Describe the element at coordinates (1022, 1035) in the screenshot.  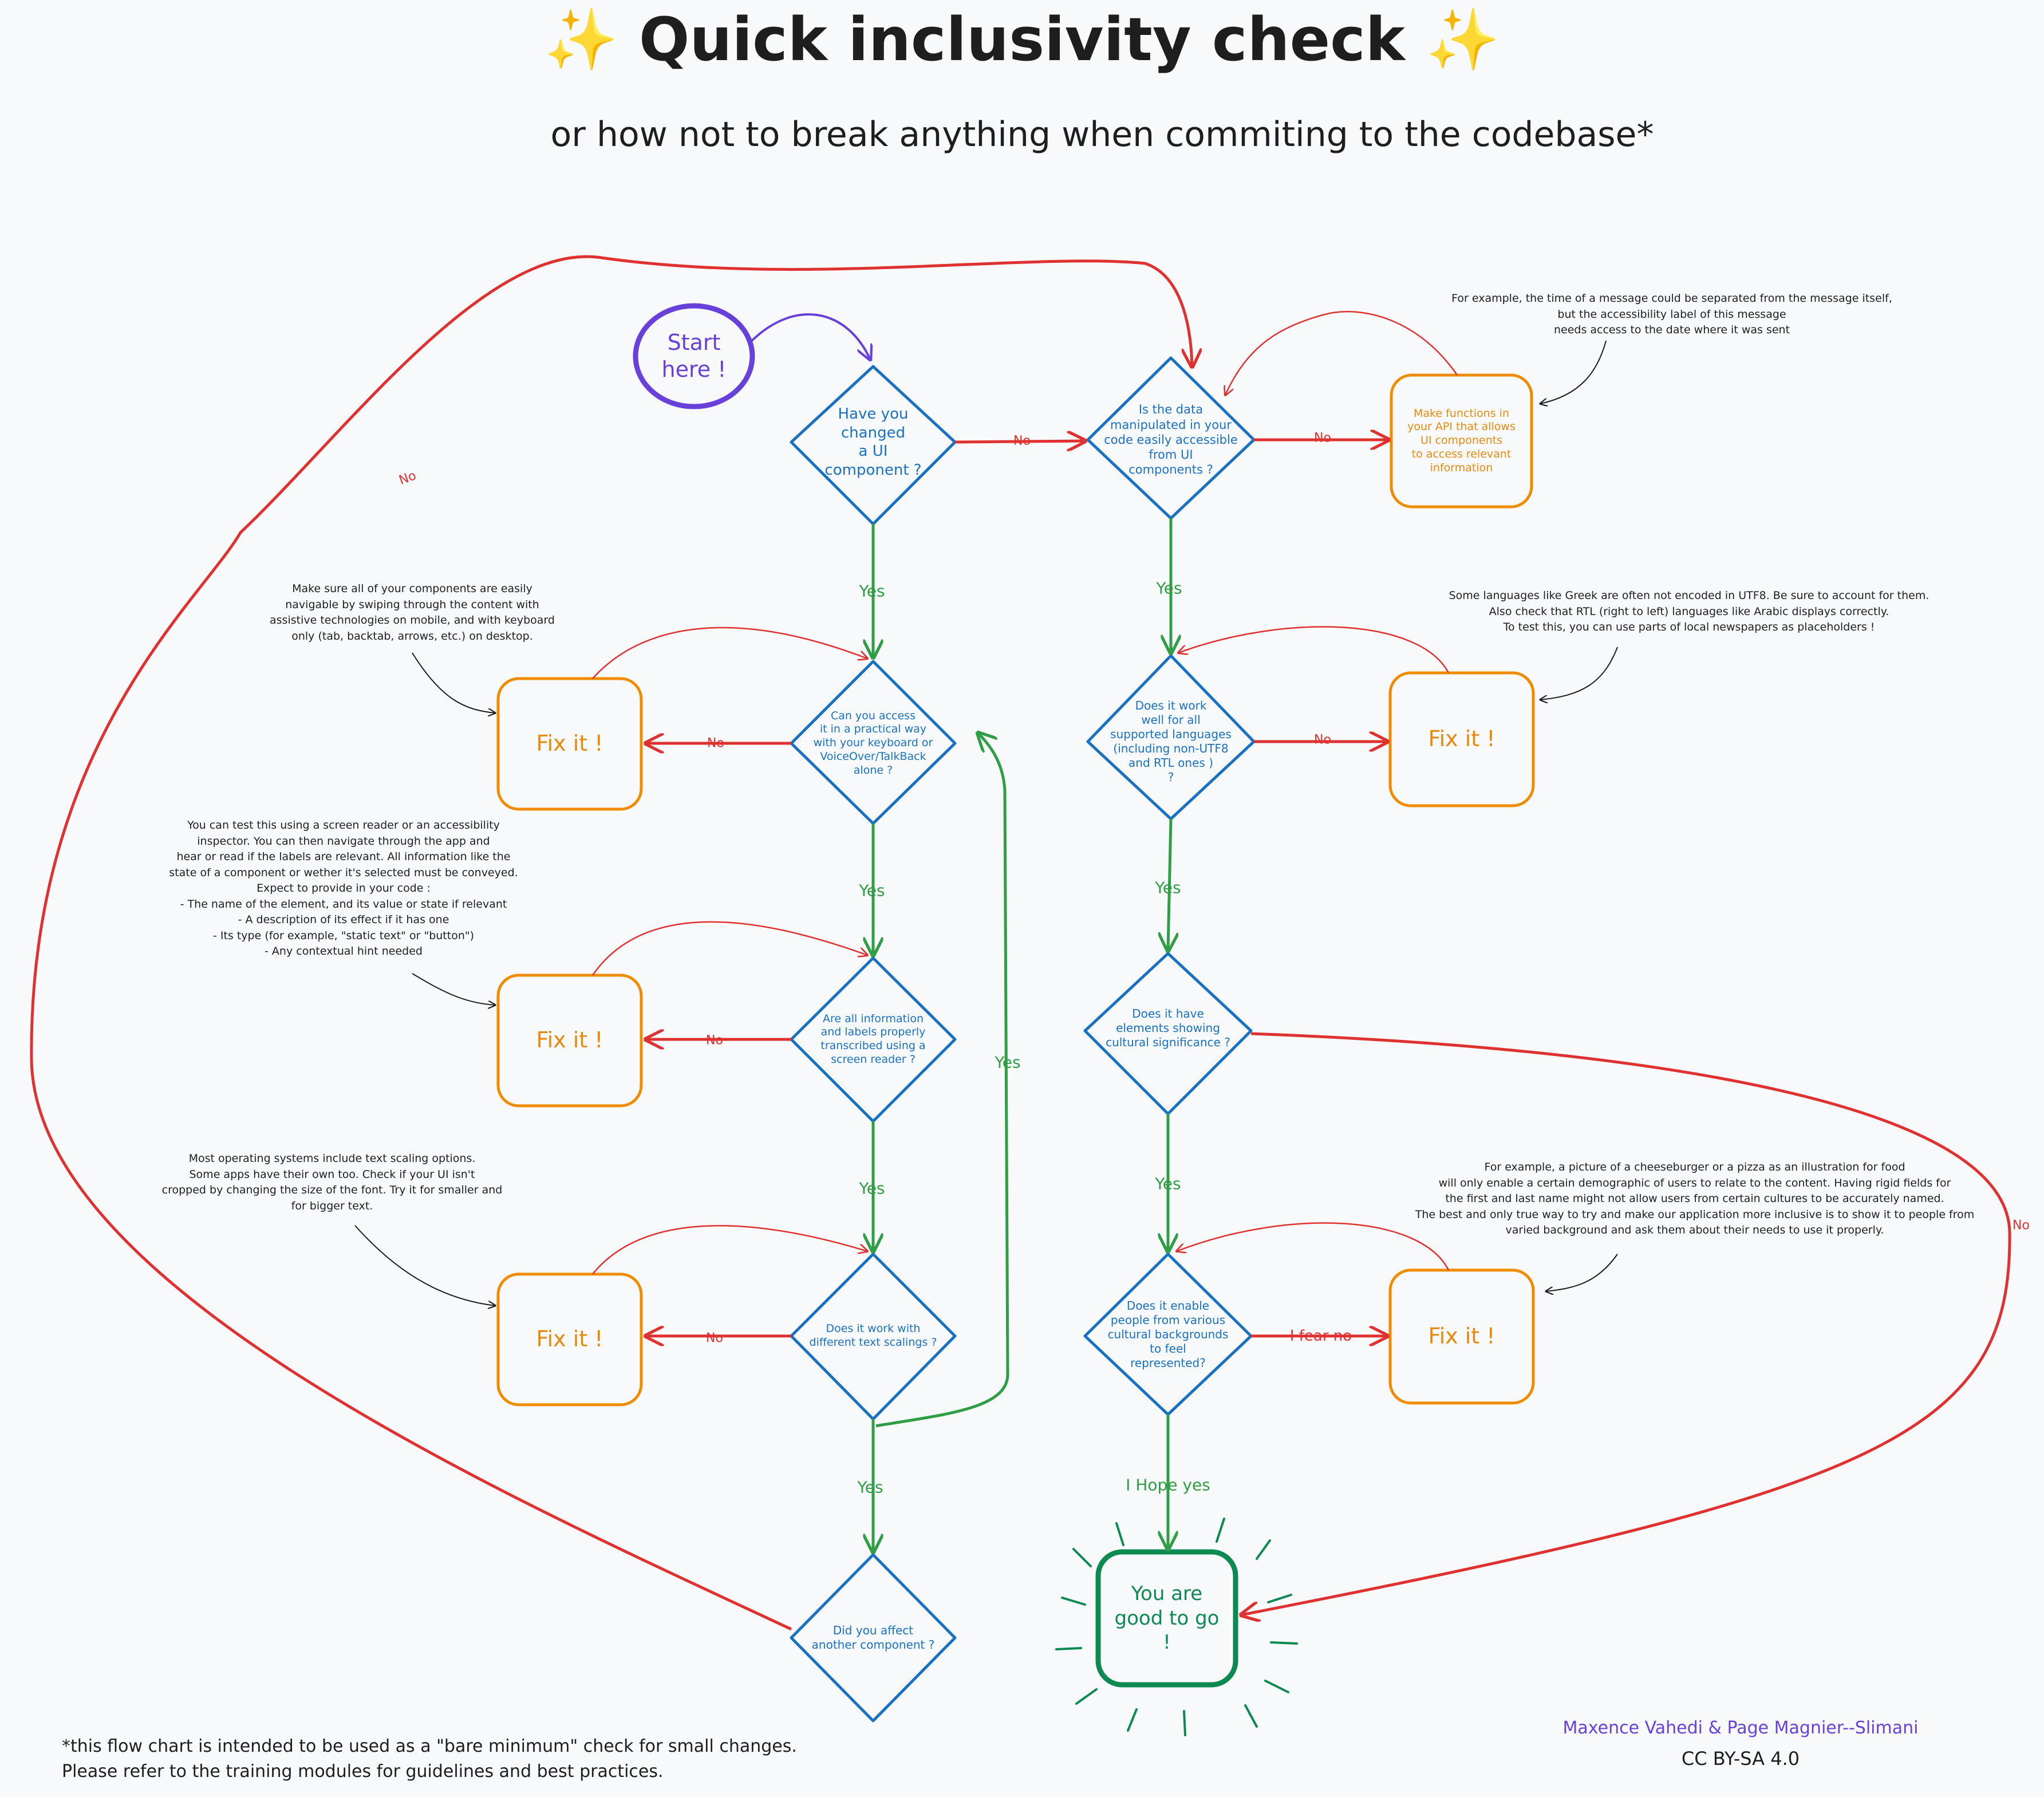
I see `yes-arrows` at that location.